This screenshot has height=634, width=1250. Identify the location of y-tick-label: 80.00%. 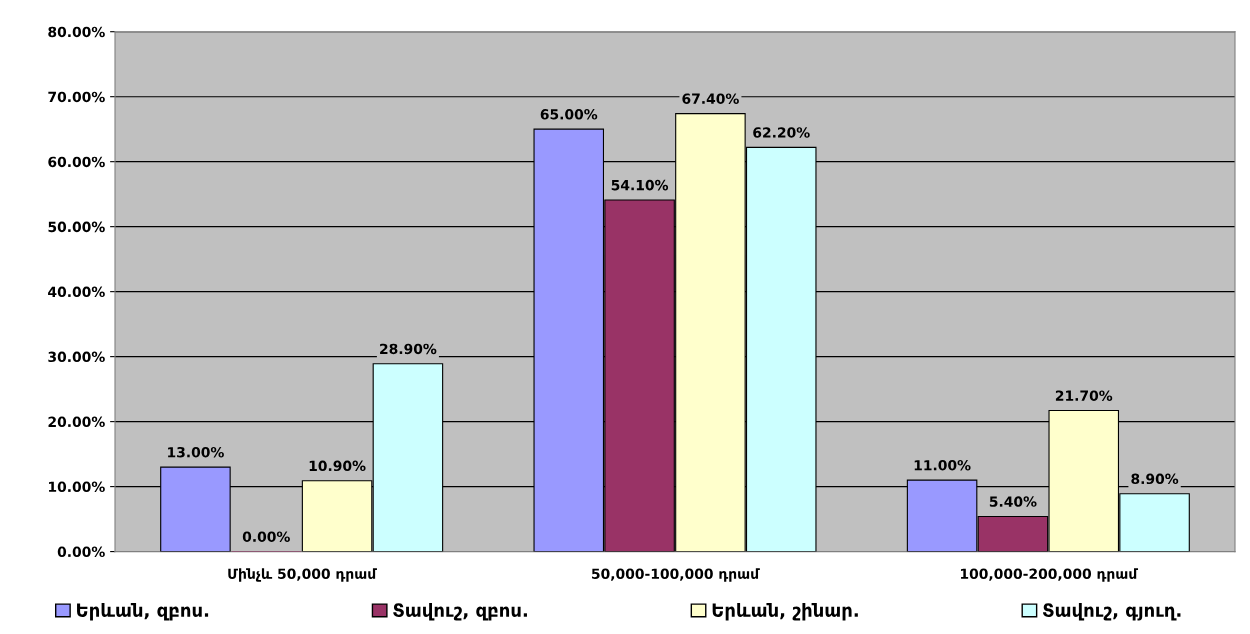
(76, 32).